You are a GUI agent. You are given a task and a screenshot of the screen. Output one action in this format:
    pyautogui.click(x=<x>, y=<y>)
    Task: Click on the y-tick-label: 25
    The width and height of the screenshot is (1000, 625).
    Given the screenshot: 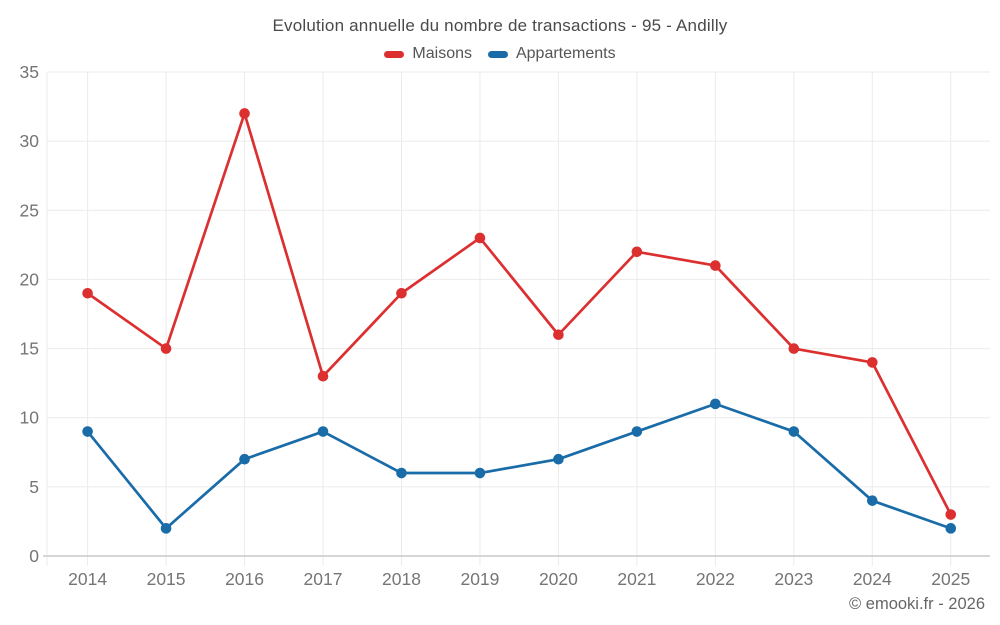 What is the action you would take?
    pyautogui.click(x=29, y=210)
    